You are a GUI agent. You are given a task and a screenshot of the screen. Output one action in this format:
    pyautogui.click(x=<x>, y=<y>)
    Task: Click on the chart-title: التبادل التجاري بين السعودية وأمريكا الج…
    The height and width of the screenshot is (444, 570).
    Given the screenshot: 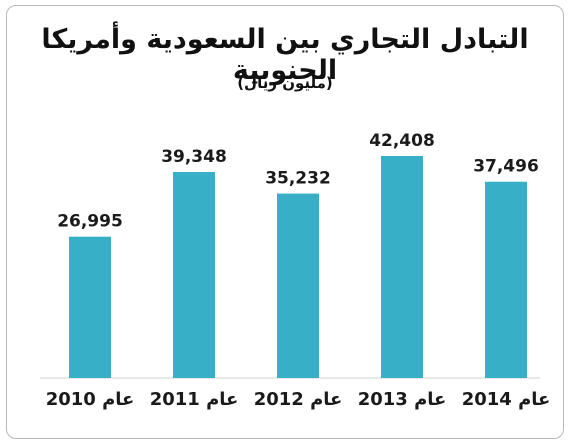 What is the action you would take?
    pyautogui.click(x=285, y=55)
    